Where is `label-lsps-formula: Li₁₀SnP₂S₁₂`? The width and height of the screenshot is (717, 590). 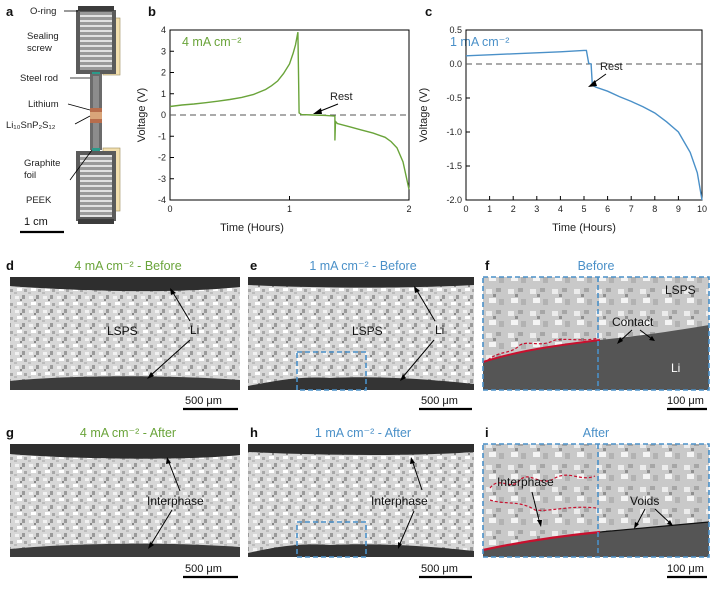 label-lsps-formula: Li₁₀SnP₂S₁₂ is located at coordinates (31, 125).